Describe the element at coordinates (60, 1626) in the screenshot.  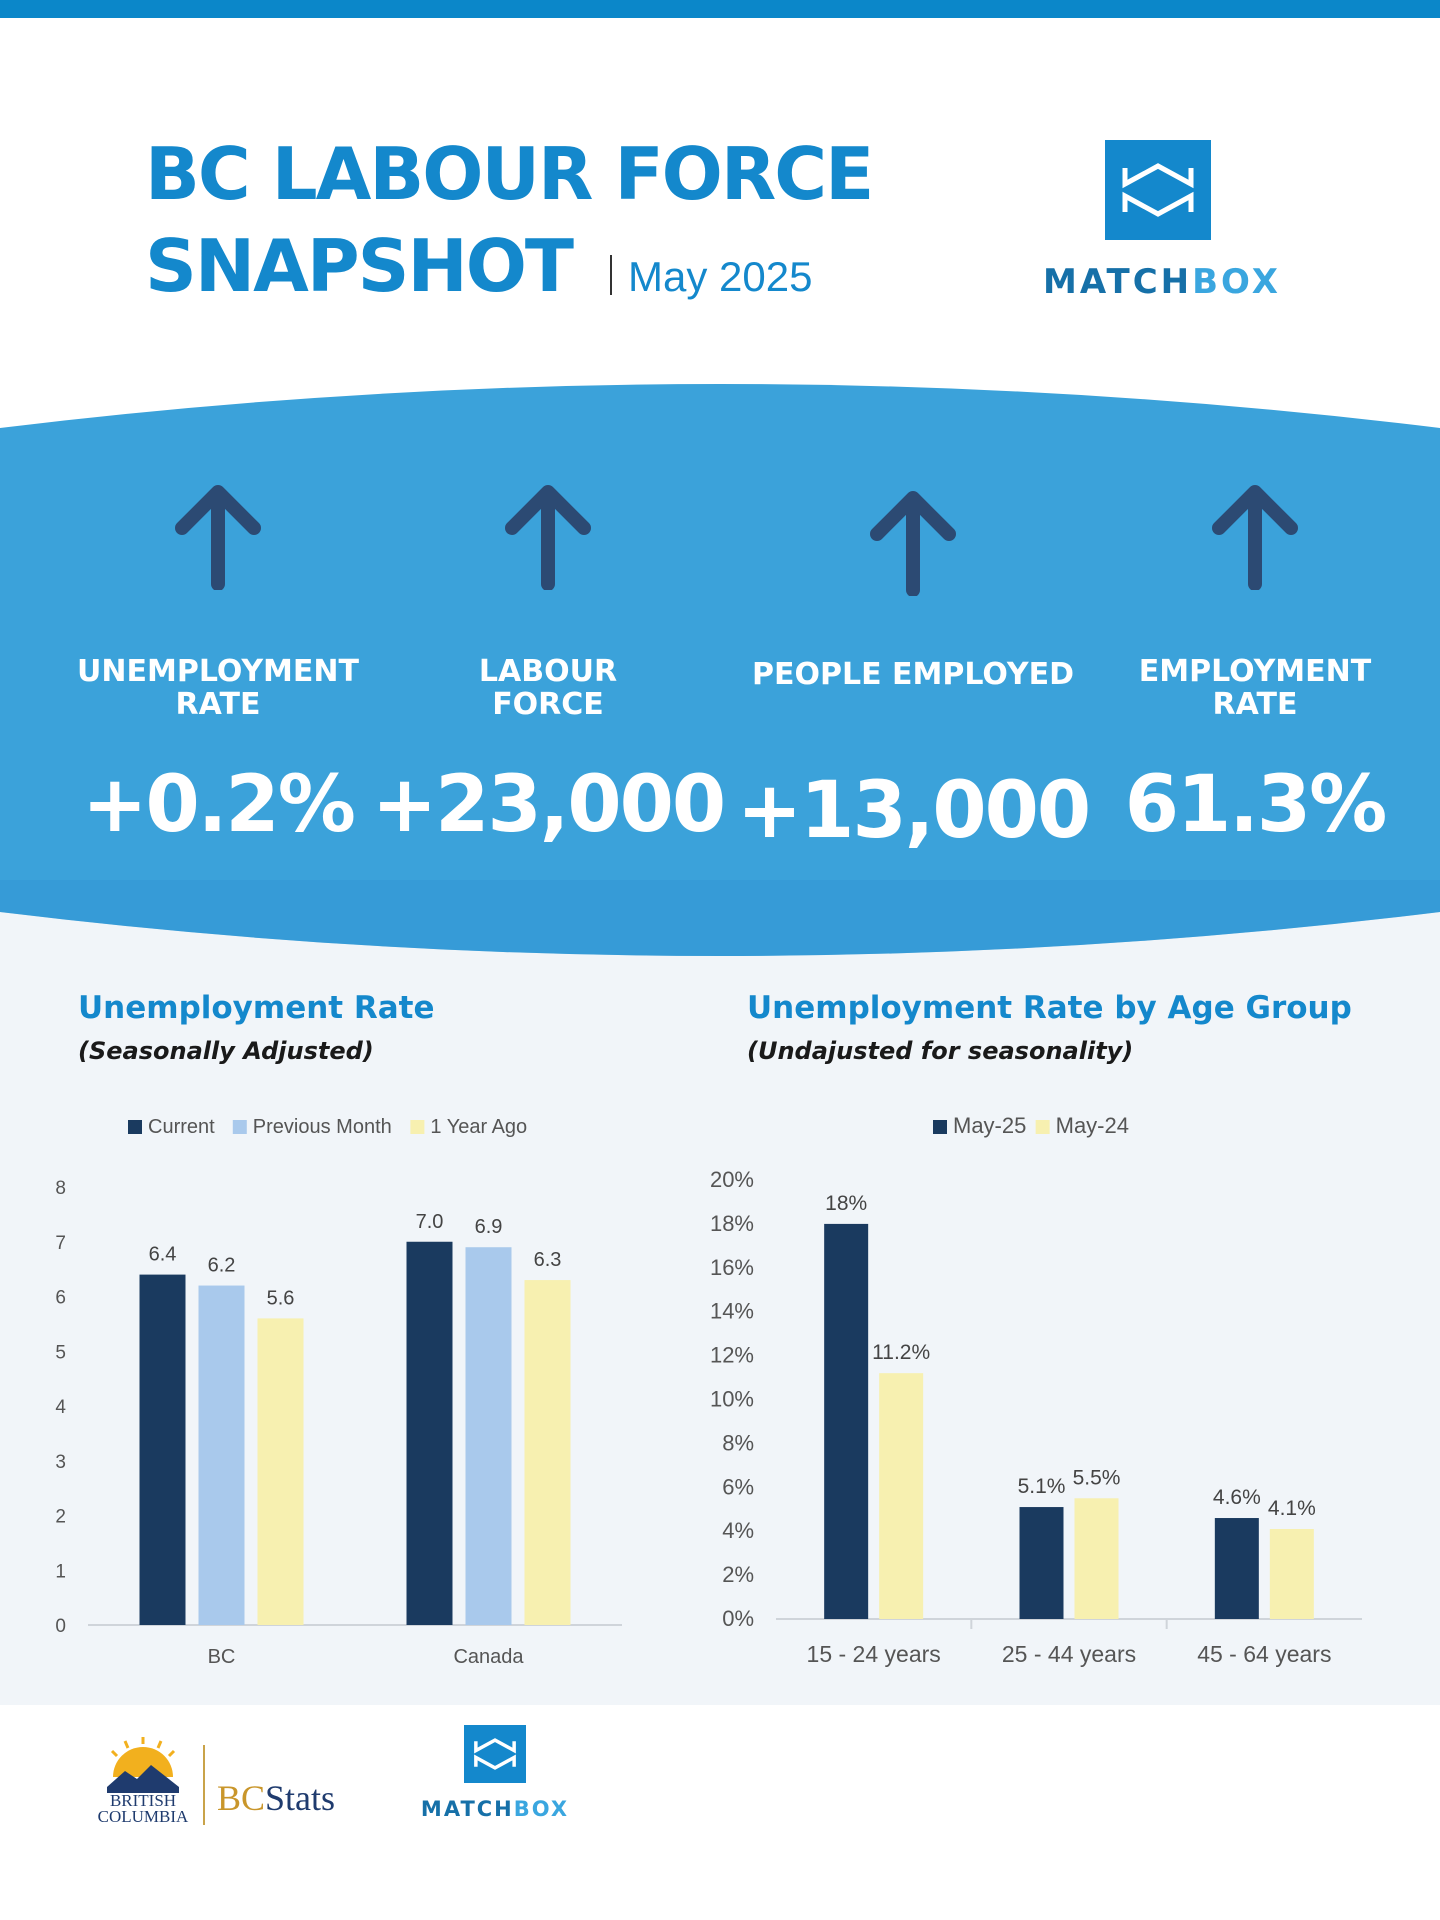
I see `y-tick-label: 0` at that location.